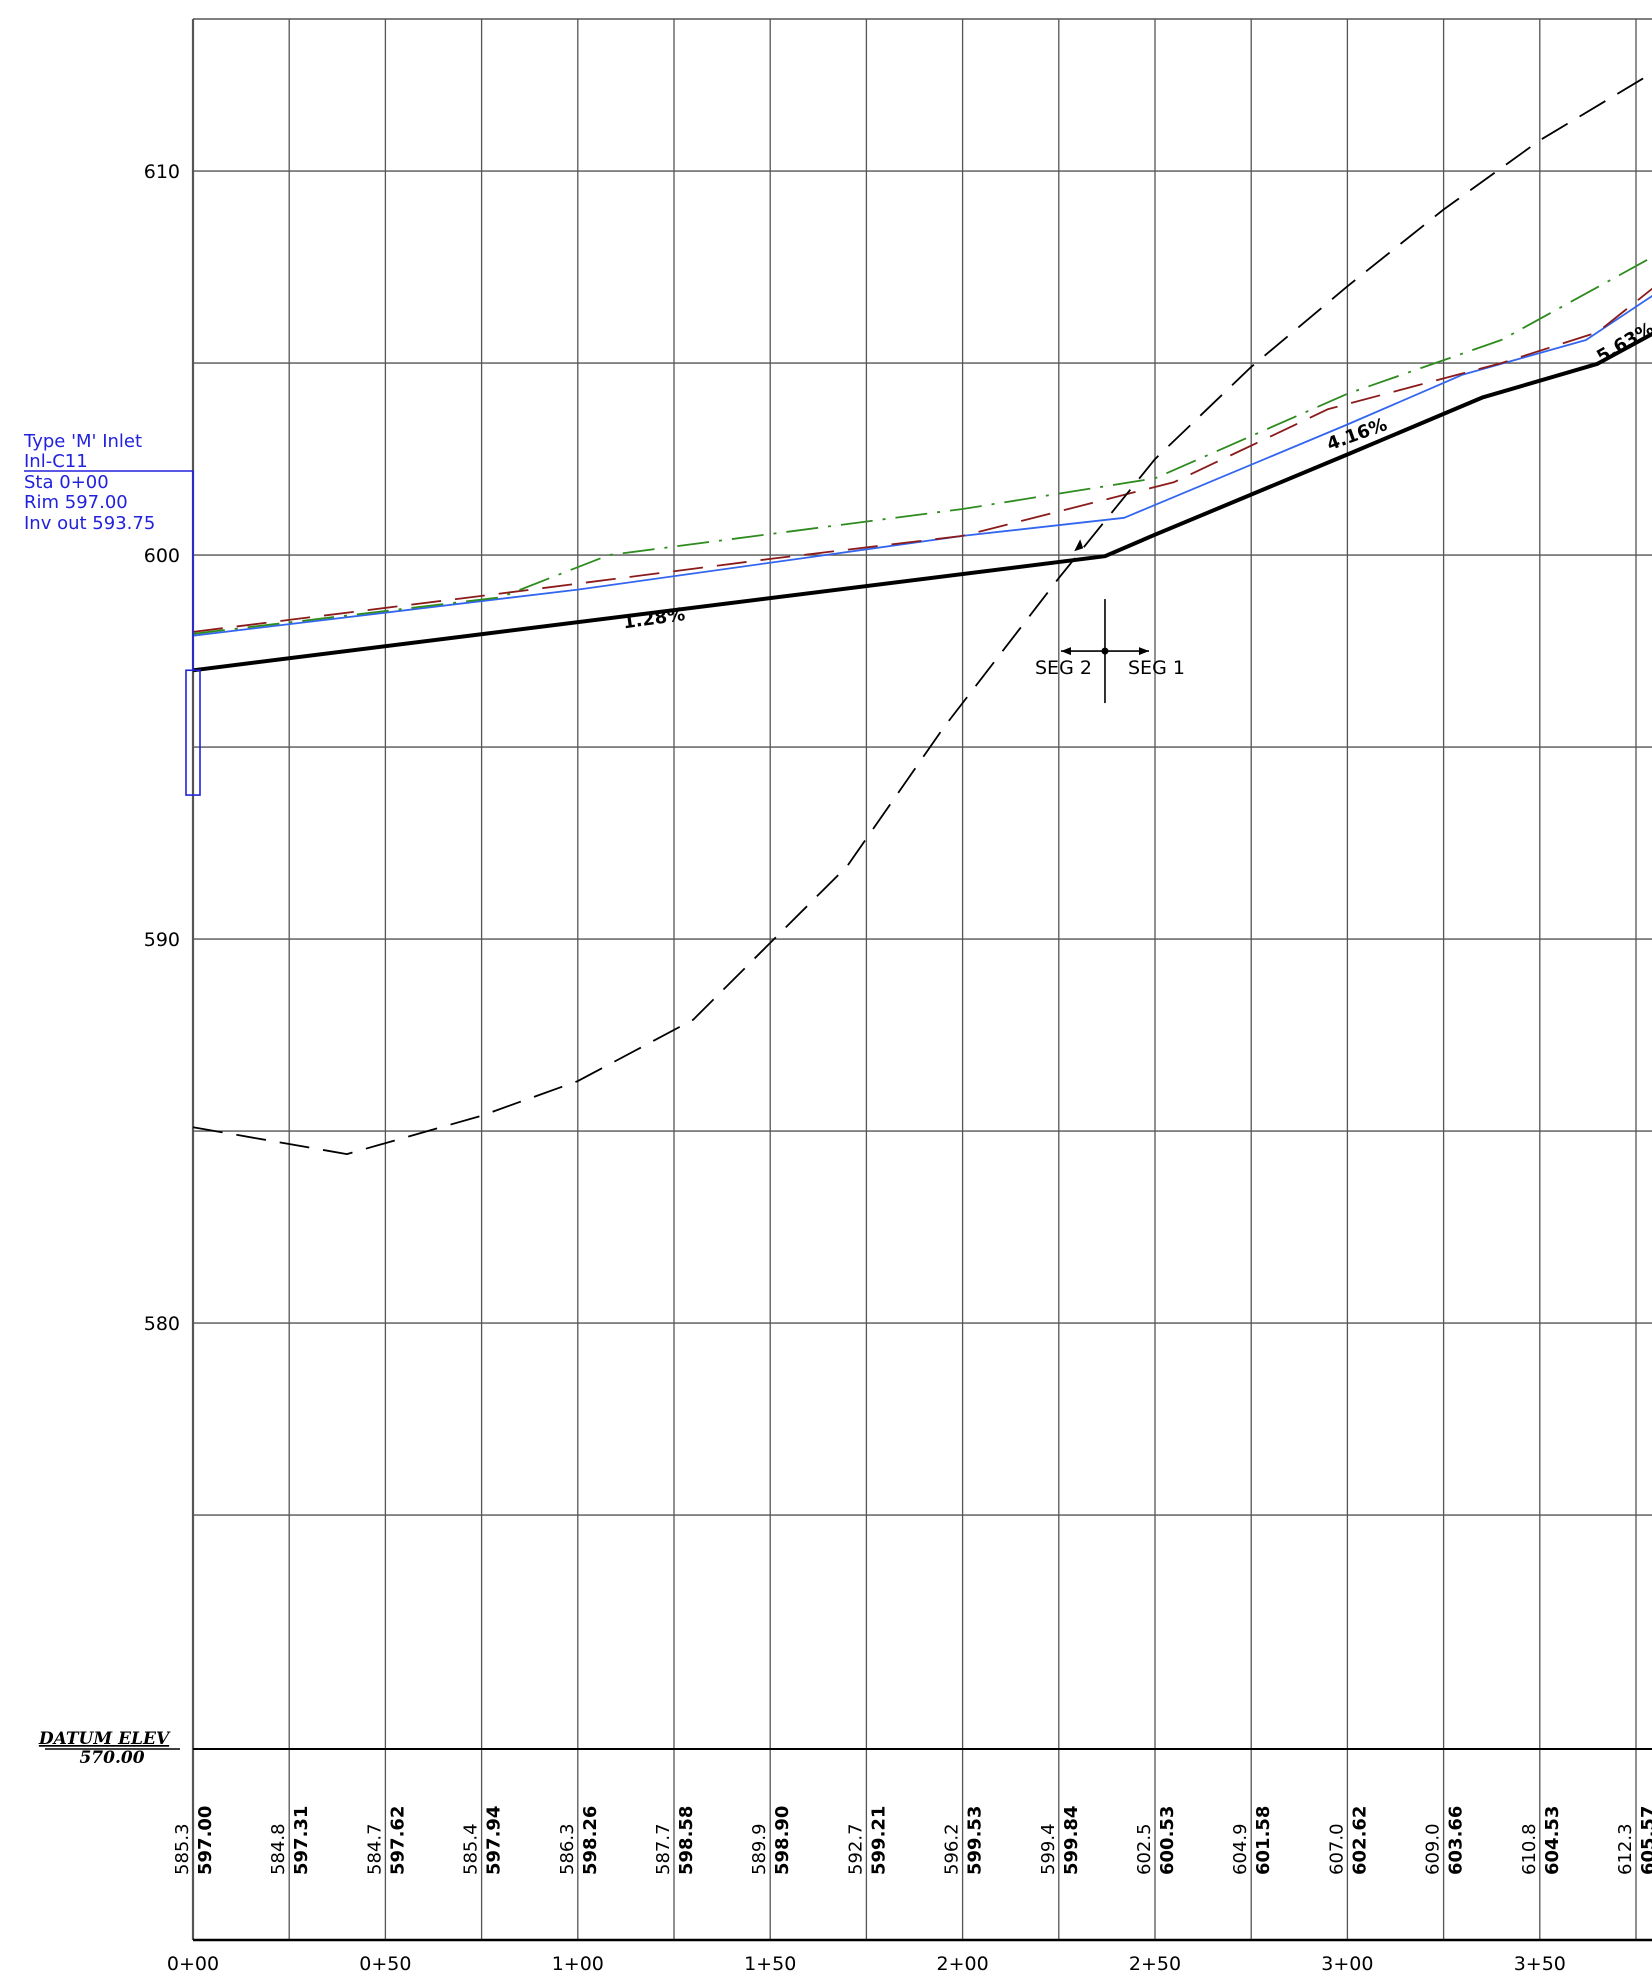 This screenshot has height=1983, width=1652. I want to click on table-proposed-elev: 603.66, so click(1456, 1840).